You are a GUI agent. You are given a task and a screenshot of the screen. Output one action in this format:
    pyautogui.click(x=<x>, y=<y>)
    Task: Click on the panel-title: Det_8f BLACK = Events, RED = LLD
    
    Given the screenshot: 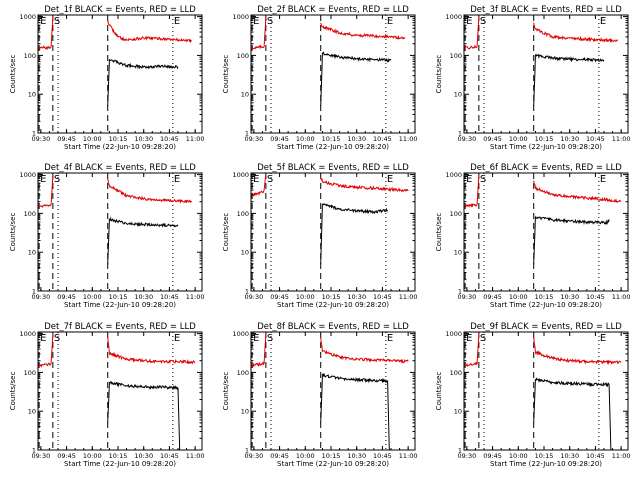 What is the action you would take?
    pyautogui.click(x=333, y=327)
    